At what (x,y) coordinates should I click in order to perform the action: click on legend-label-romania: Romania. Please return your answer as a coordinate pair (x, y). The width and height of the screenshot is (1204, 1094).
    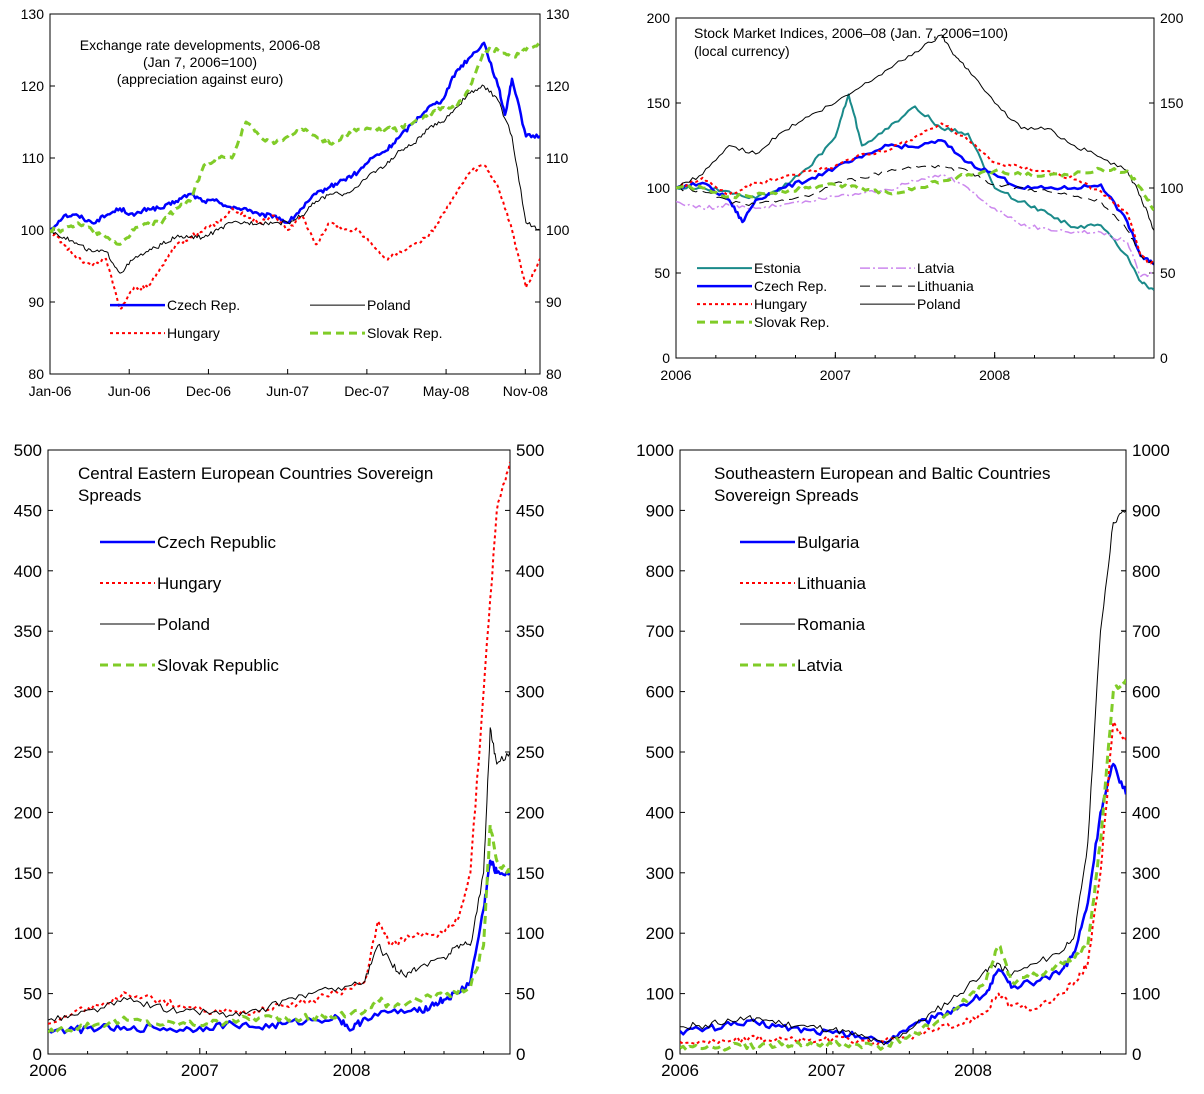
    Looking at the image, I should click on (831, 624).